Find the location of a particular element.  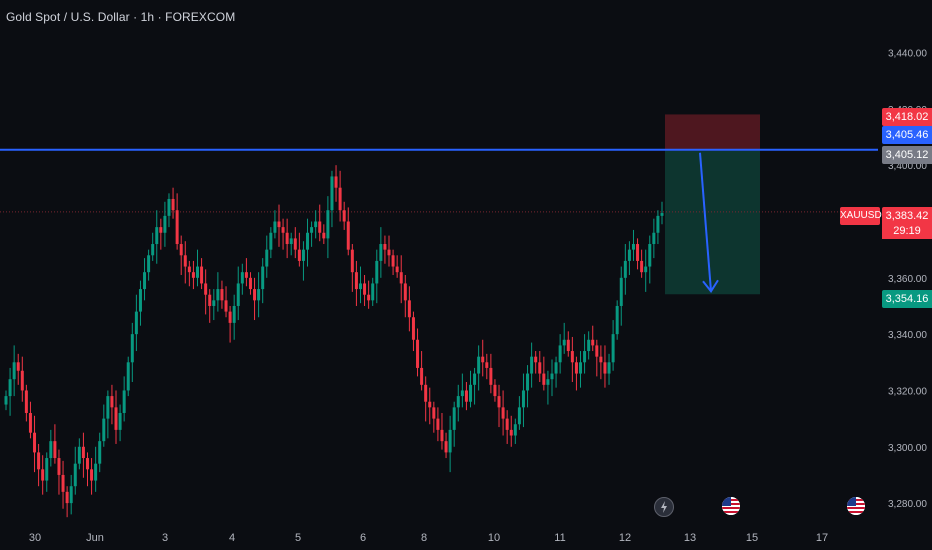

price-axis-label: 3,280.00 is located at coordinates (907, 504).